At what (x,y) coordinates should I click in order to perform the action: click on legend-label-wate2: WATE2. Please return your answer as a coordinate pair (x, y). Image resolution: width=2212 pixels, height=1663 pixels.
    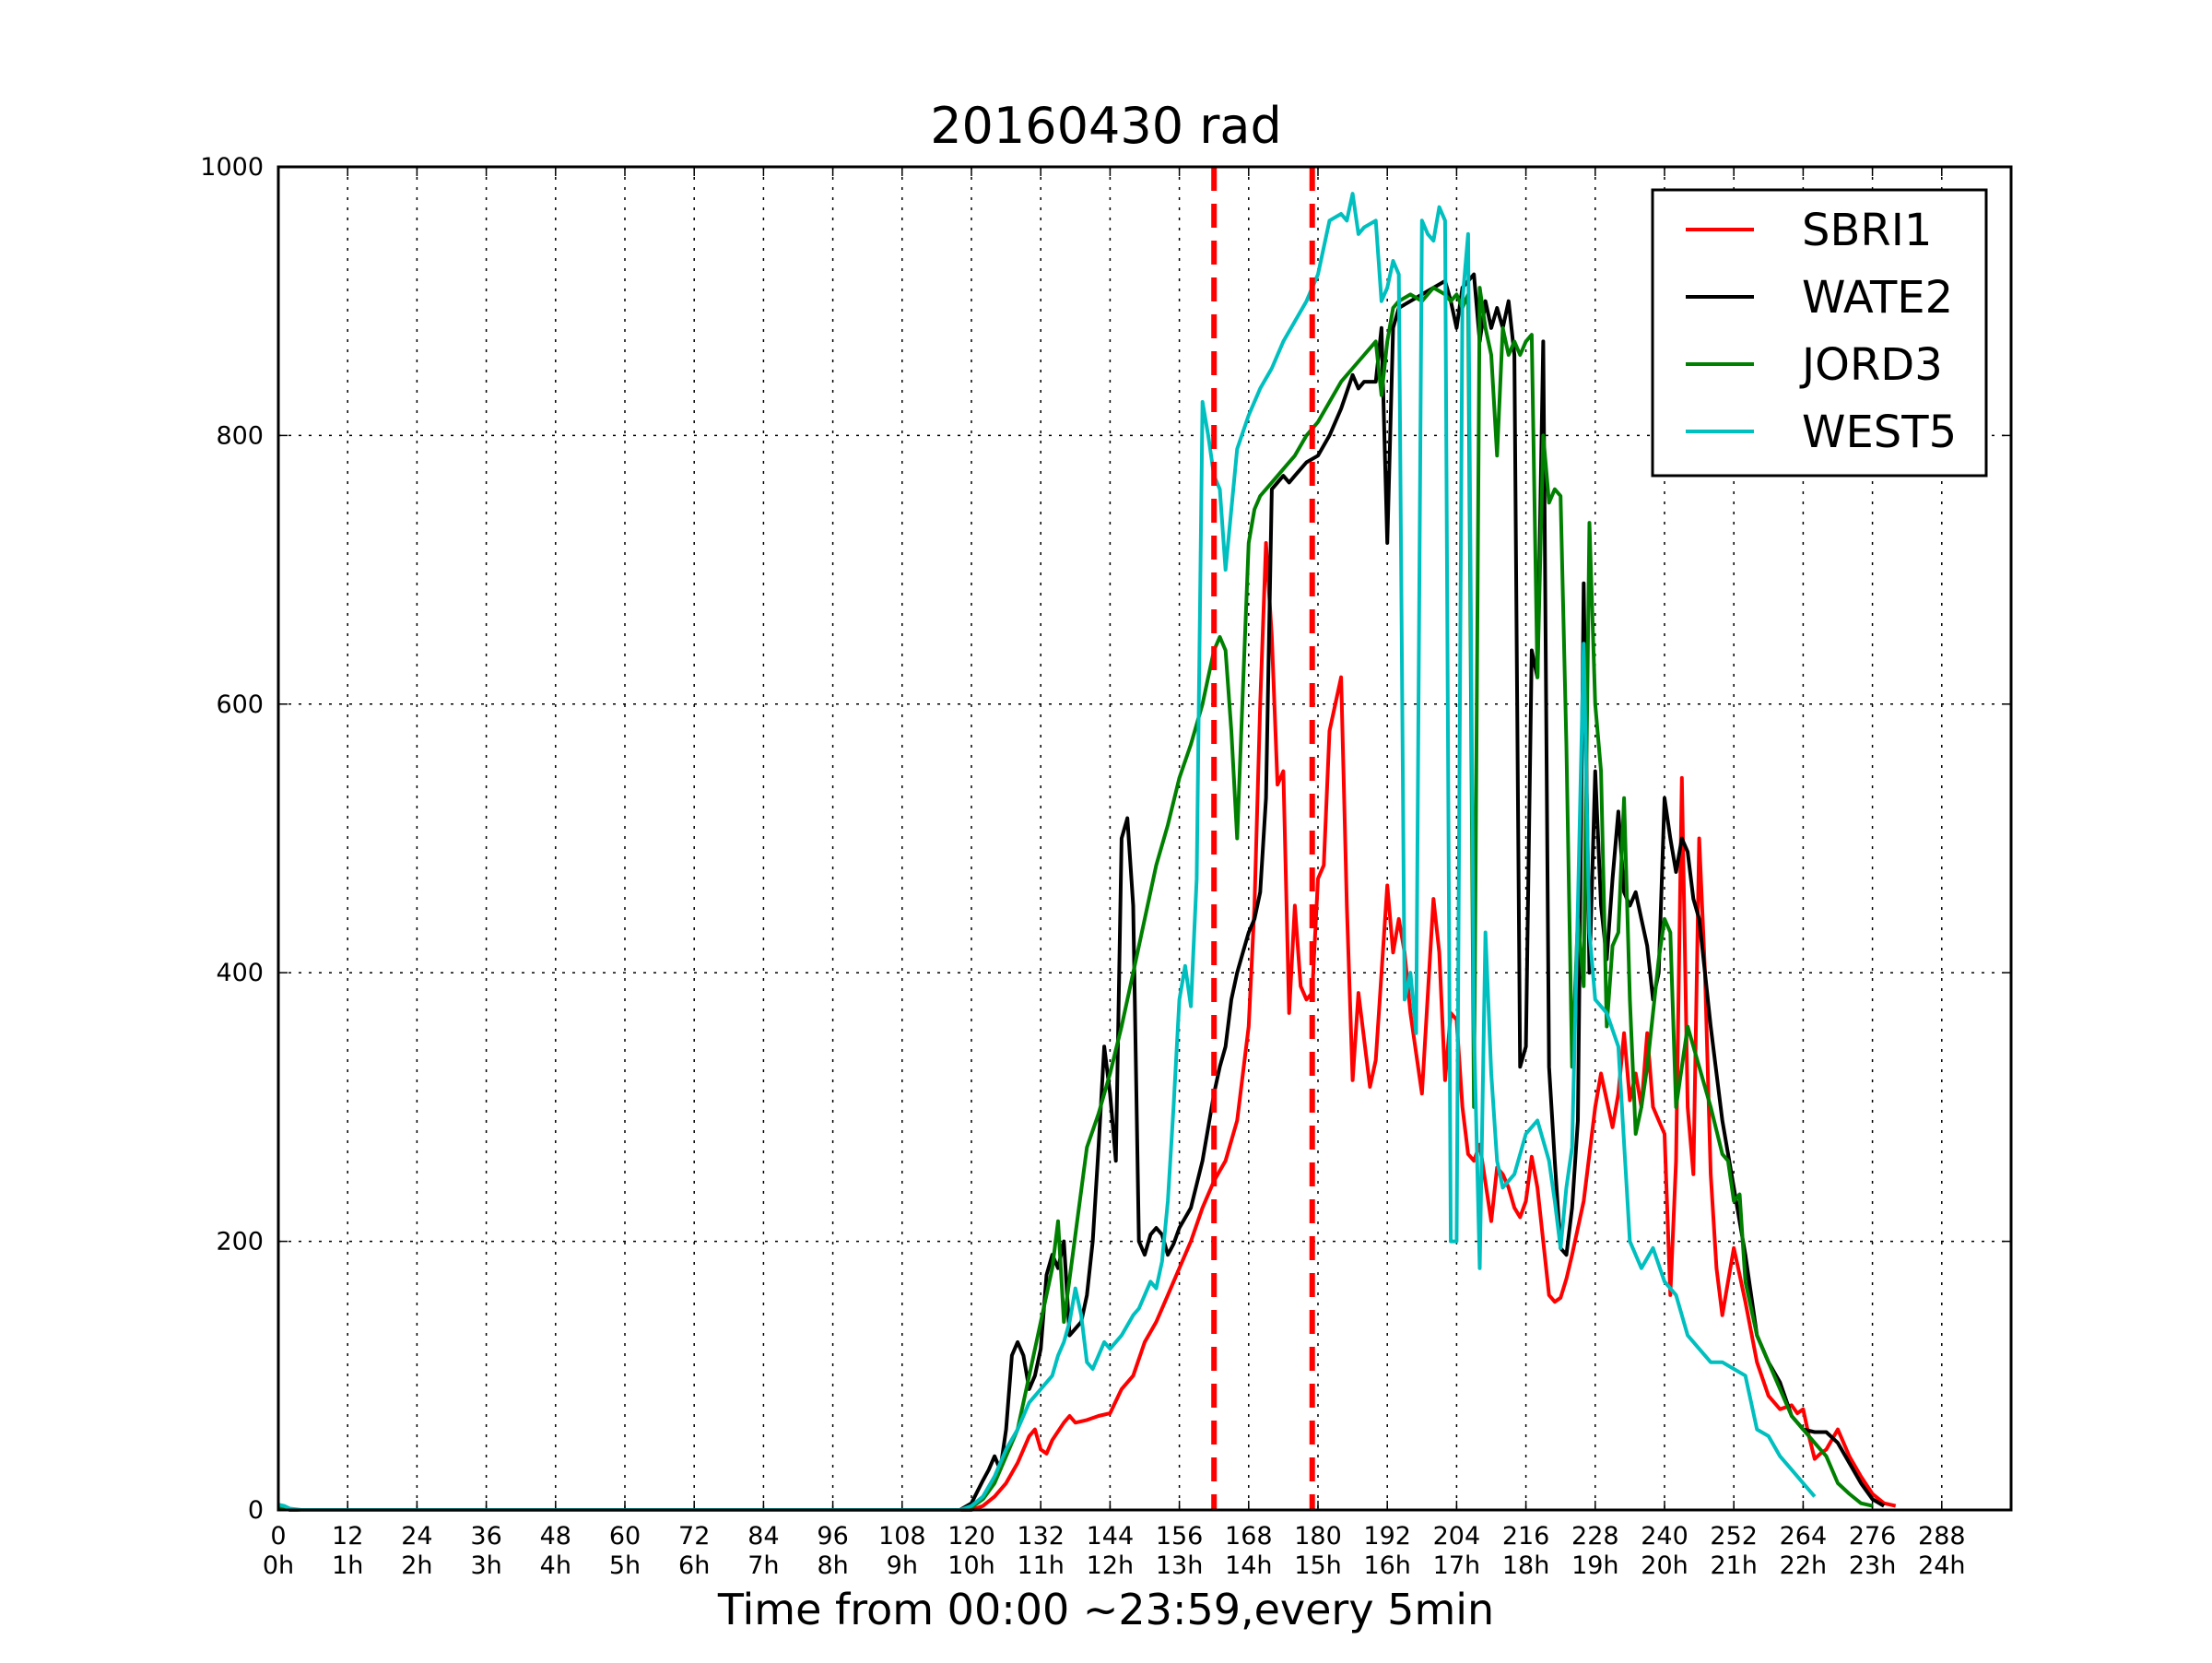
    Looking at the image, I should click on (1877, 298).